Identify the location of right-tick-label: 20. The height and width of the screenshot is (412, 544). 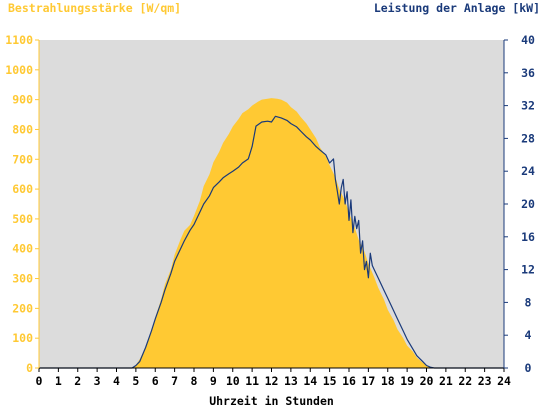
(528, 204).